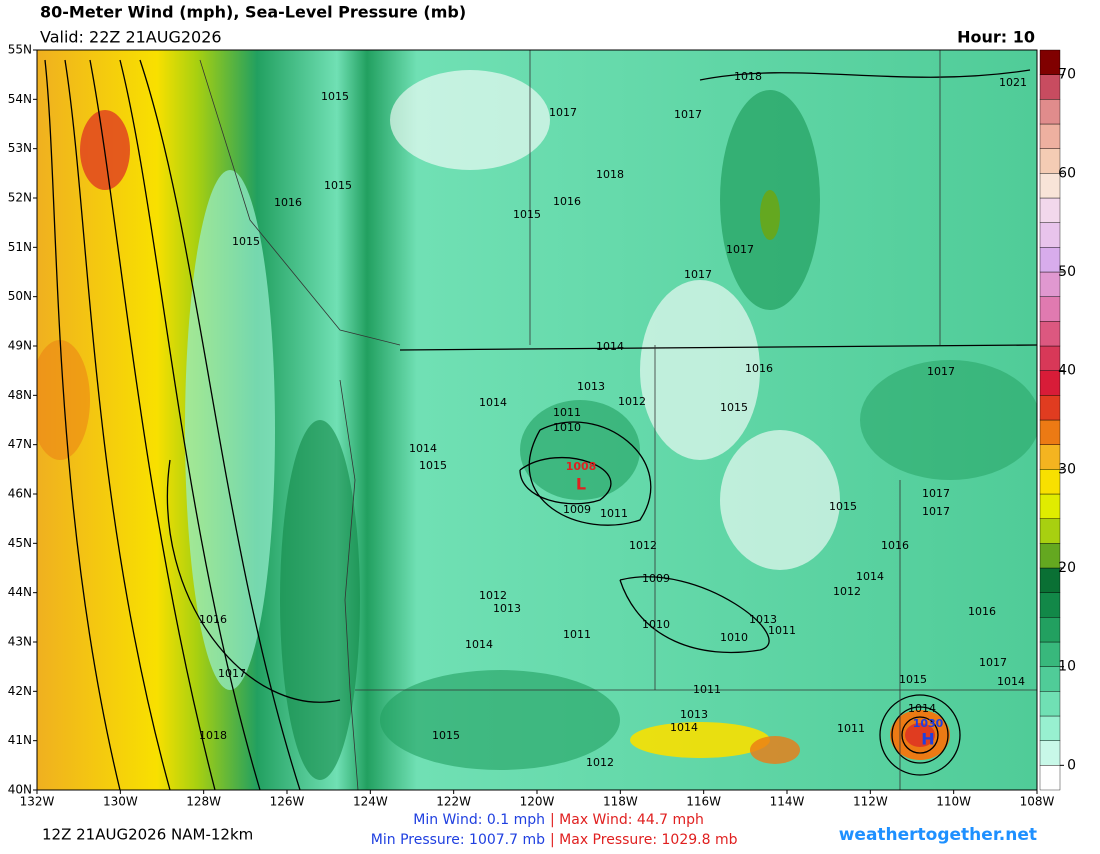  I want to click on colorbar-label: 60, so click(1067, 173).